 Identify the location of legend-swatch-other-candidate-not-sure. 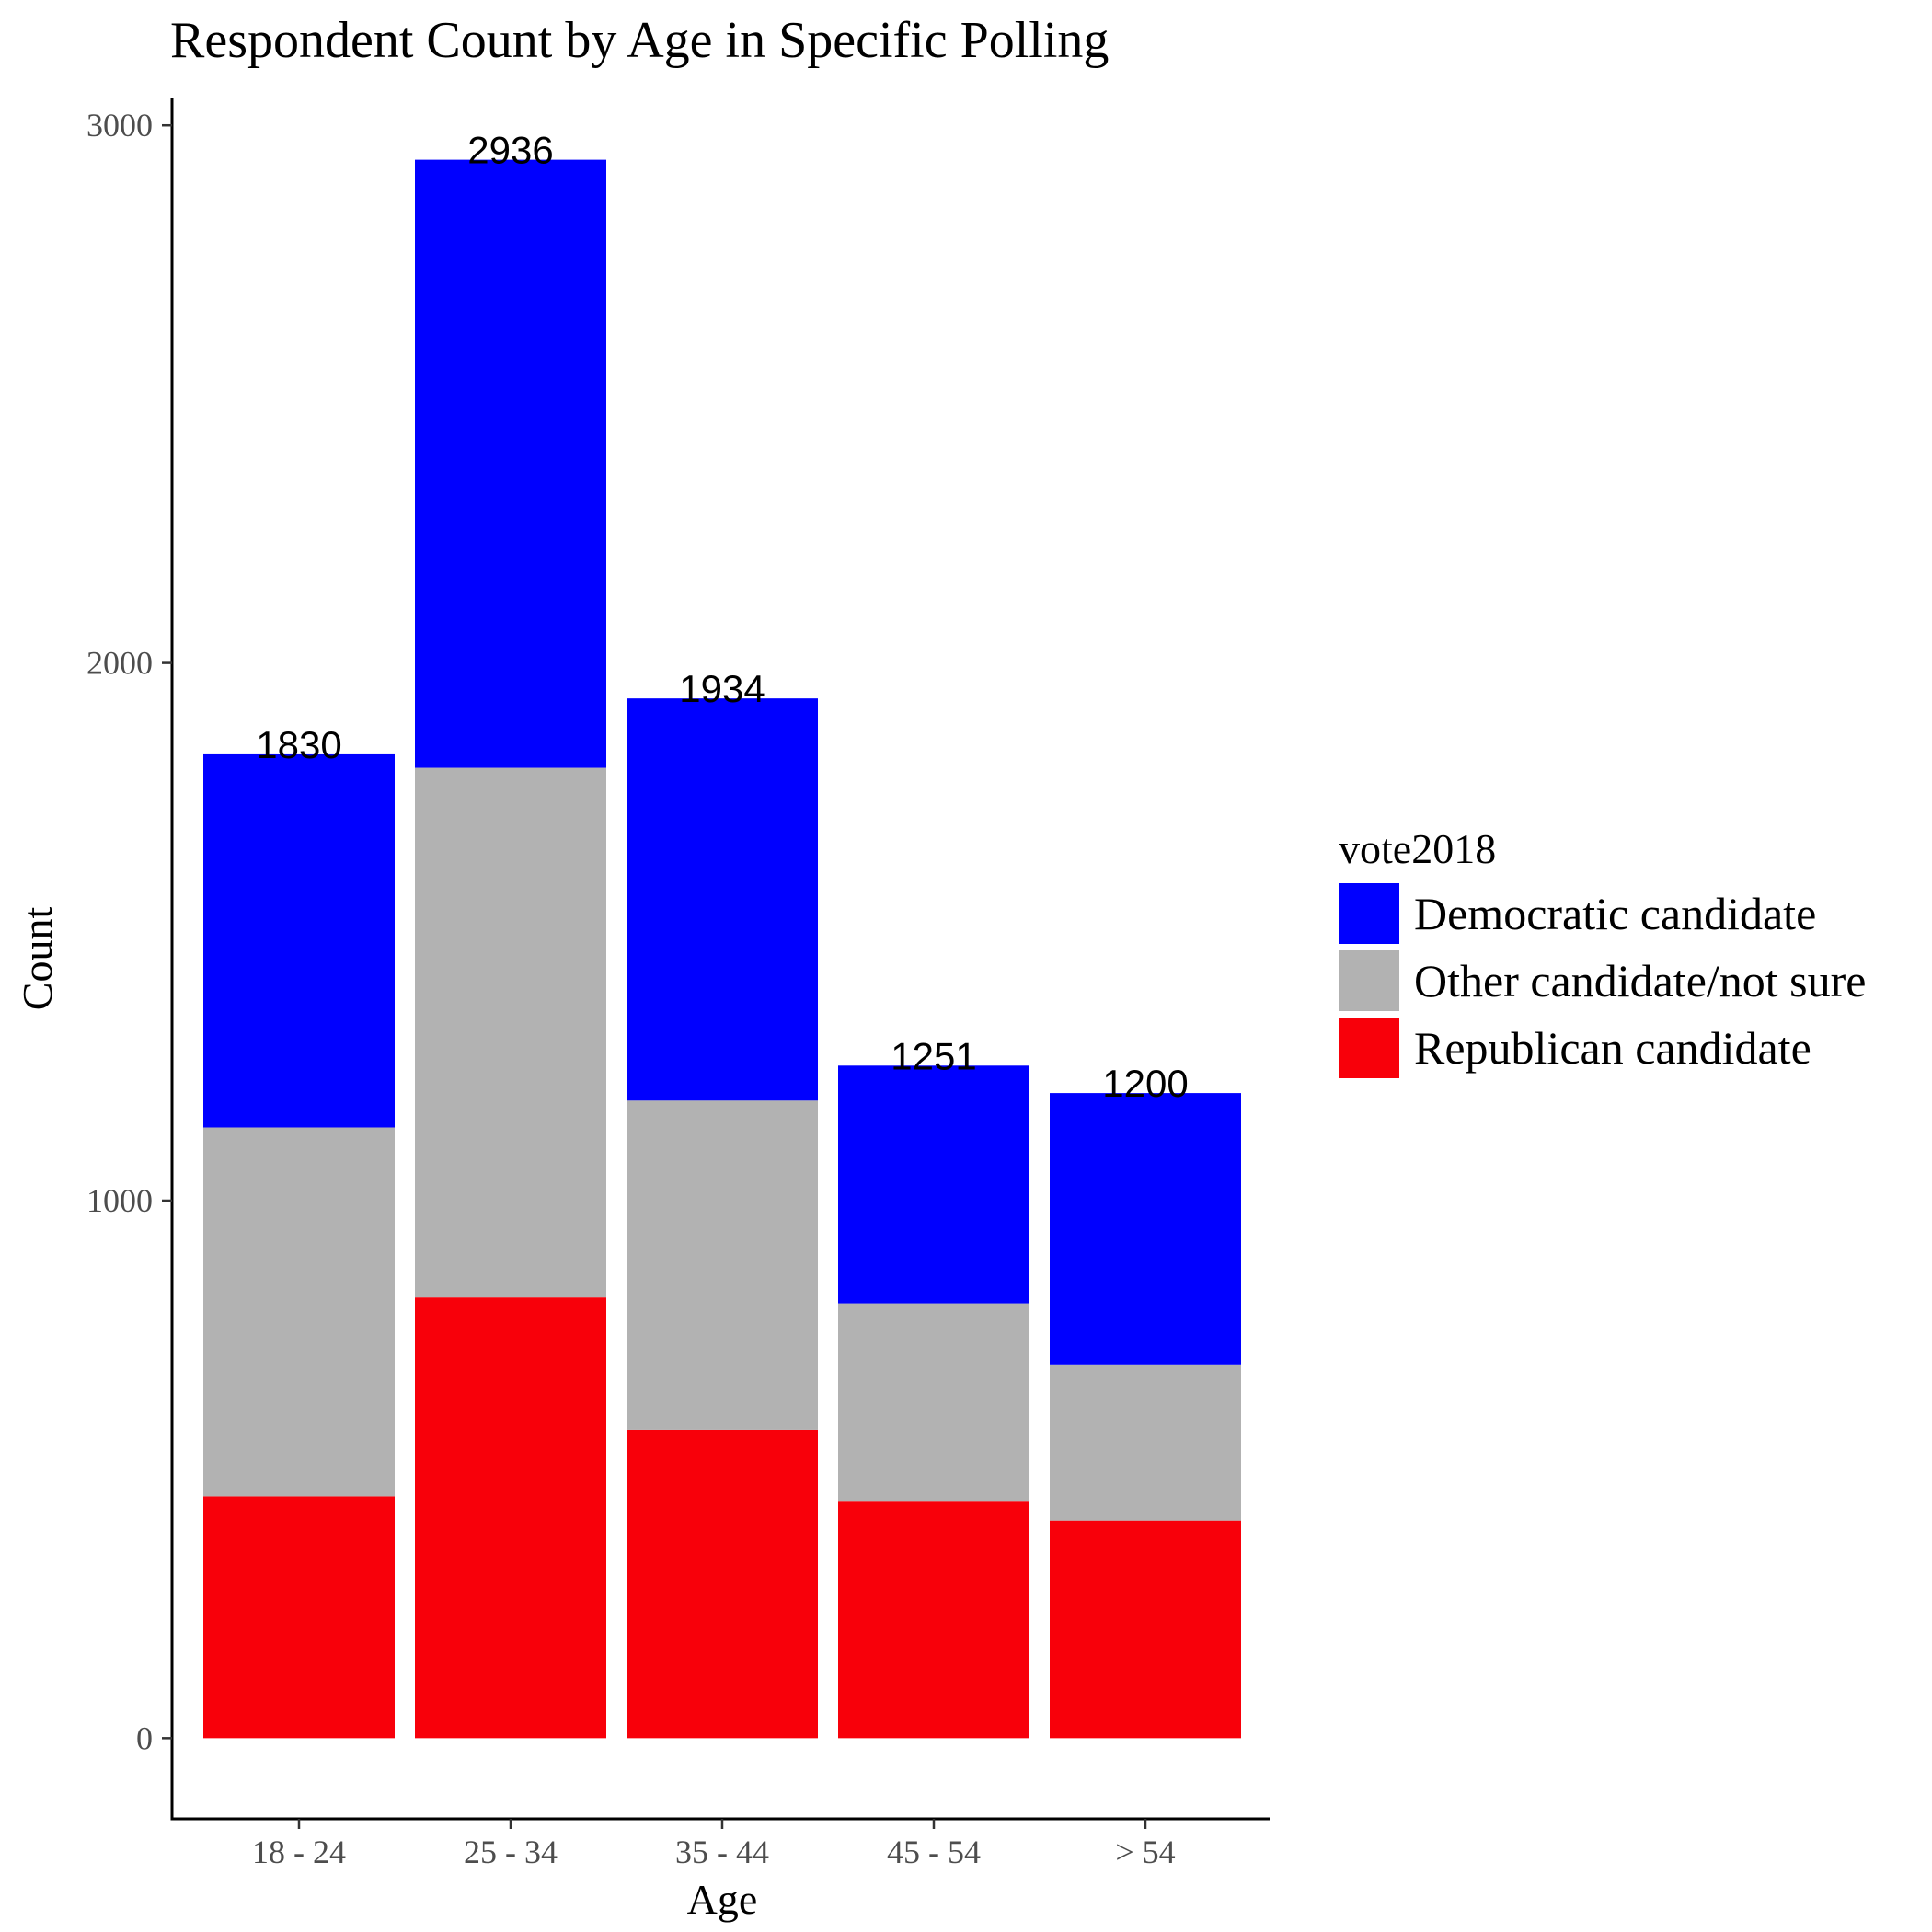
(1369, 980).